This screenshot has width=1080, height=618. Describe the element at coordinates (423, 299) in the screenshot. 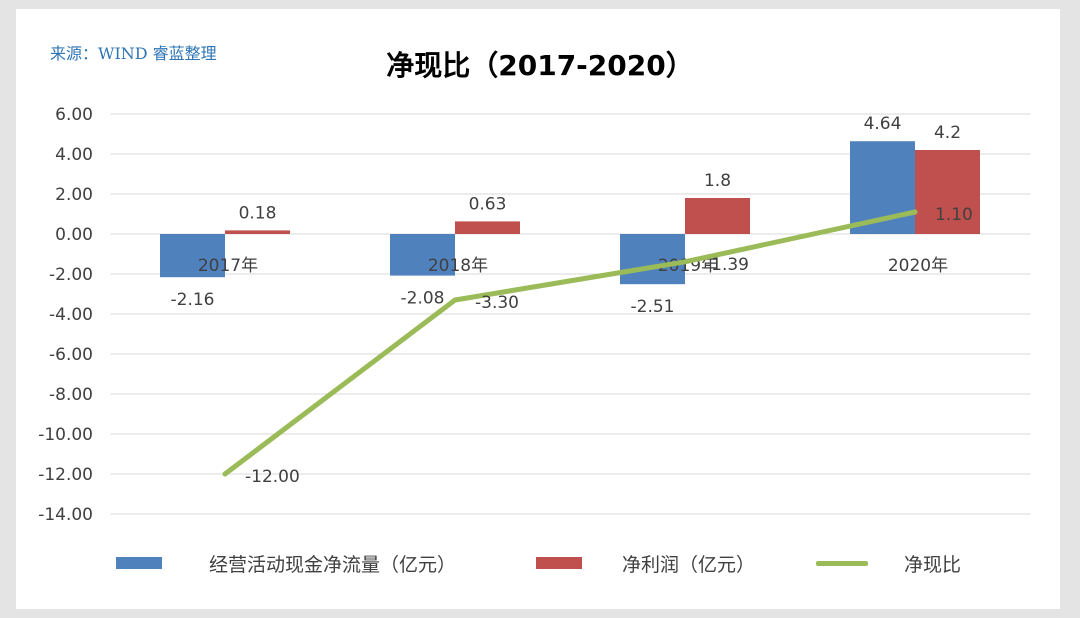

I see `bar-data-label: -2.08` at that location.